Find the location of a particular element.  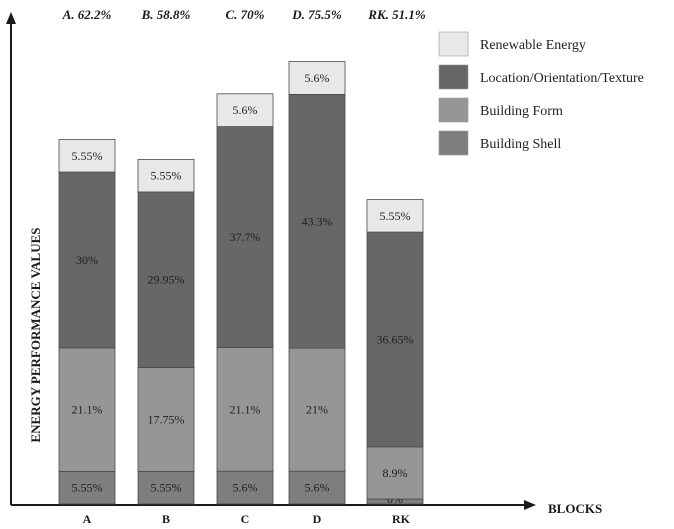

bar-rk-building-form is located at coordinates (395, 473).